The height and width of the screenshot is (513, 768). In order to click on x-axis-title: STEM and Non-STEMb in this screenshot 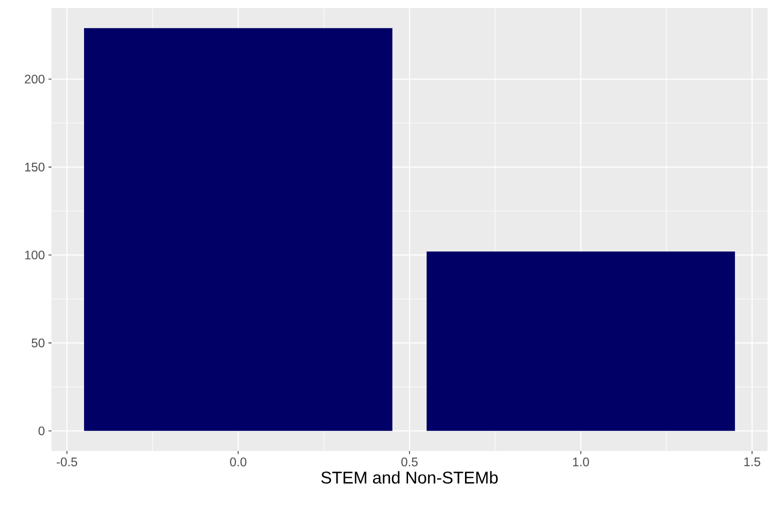, I will do `click(409, 477)`.